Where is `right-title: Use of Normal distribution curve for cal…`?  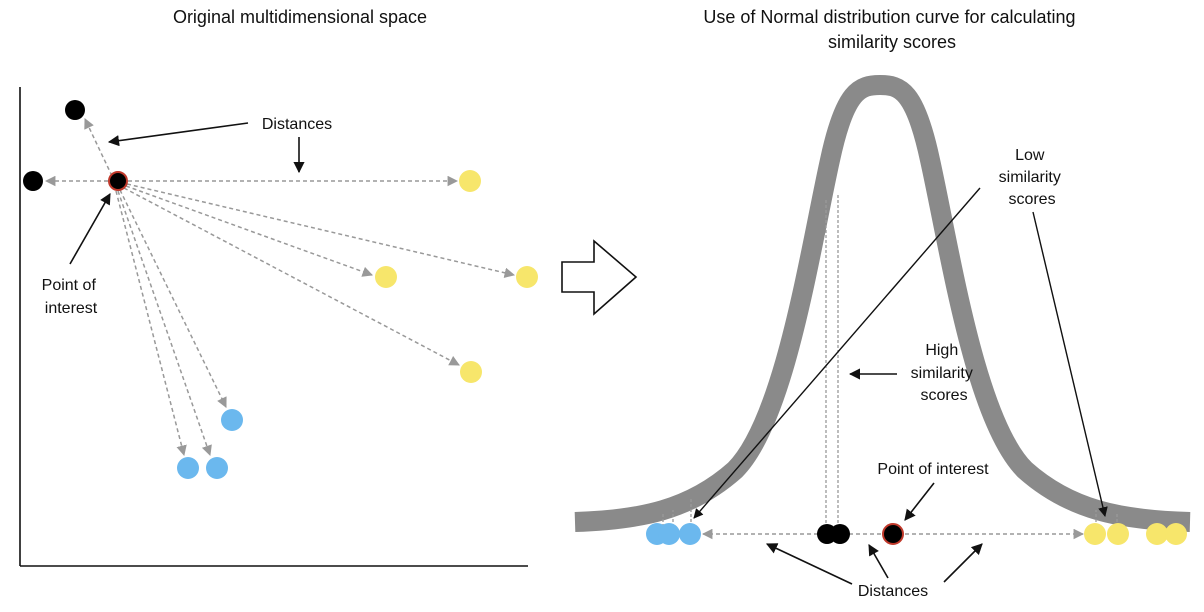 right-title: Use of Normal distribution curve for cal… is located at coordinates (891, 29).